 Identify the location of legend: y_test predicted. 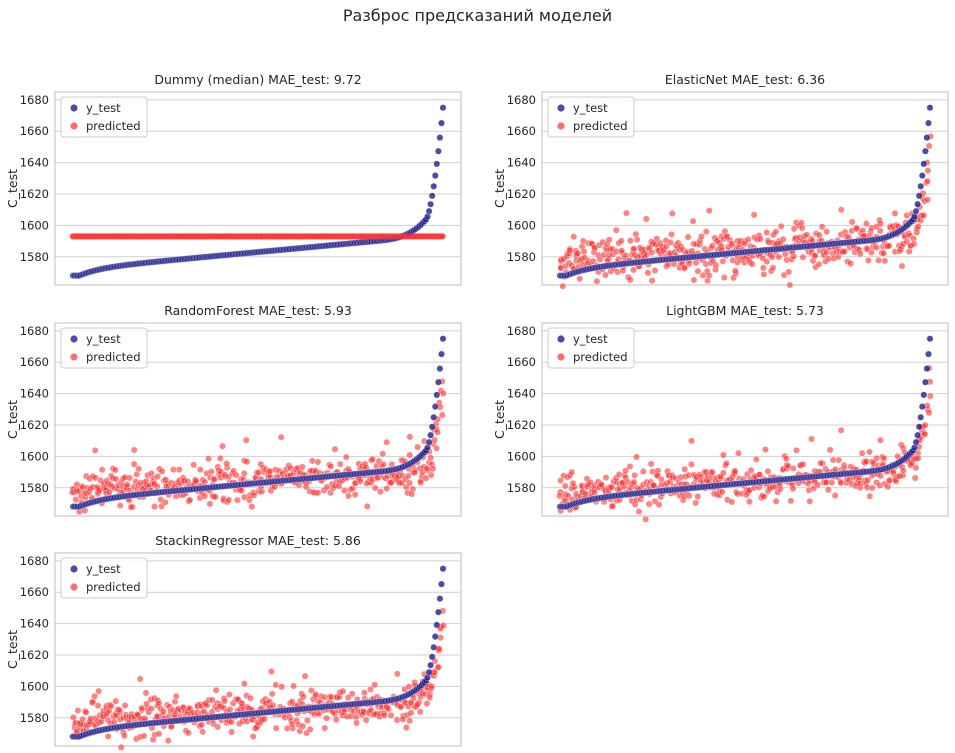
(591, 117).